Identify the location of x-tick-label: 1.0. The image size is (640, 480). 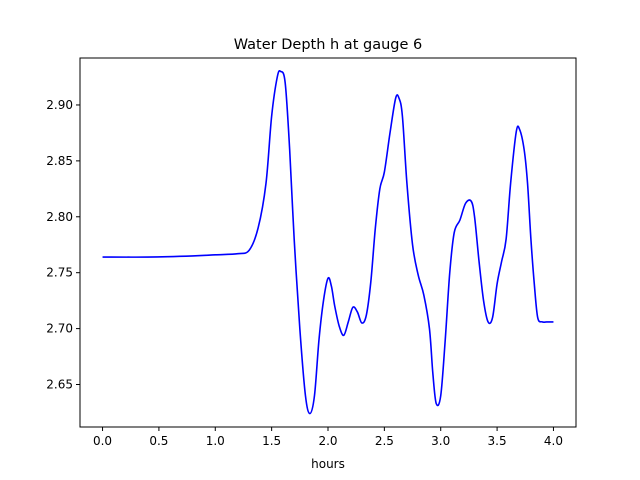
(215, 441).